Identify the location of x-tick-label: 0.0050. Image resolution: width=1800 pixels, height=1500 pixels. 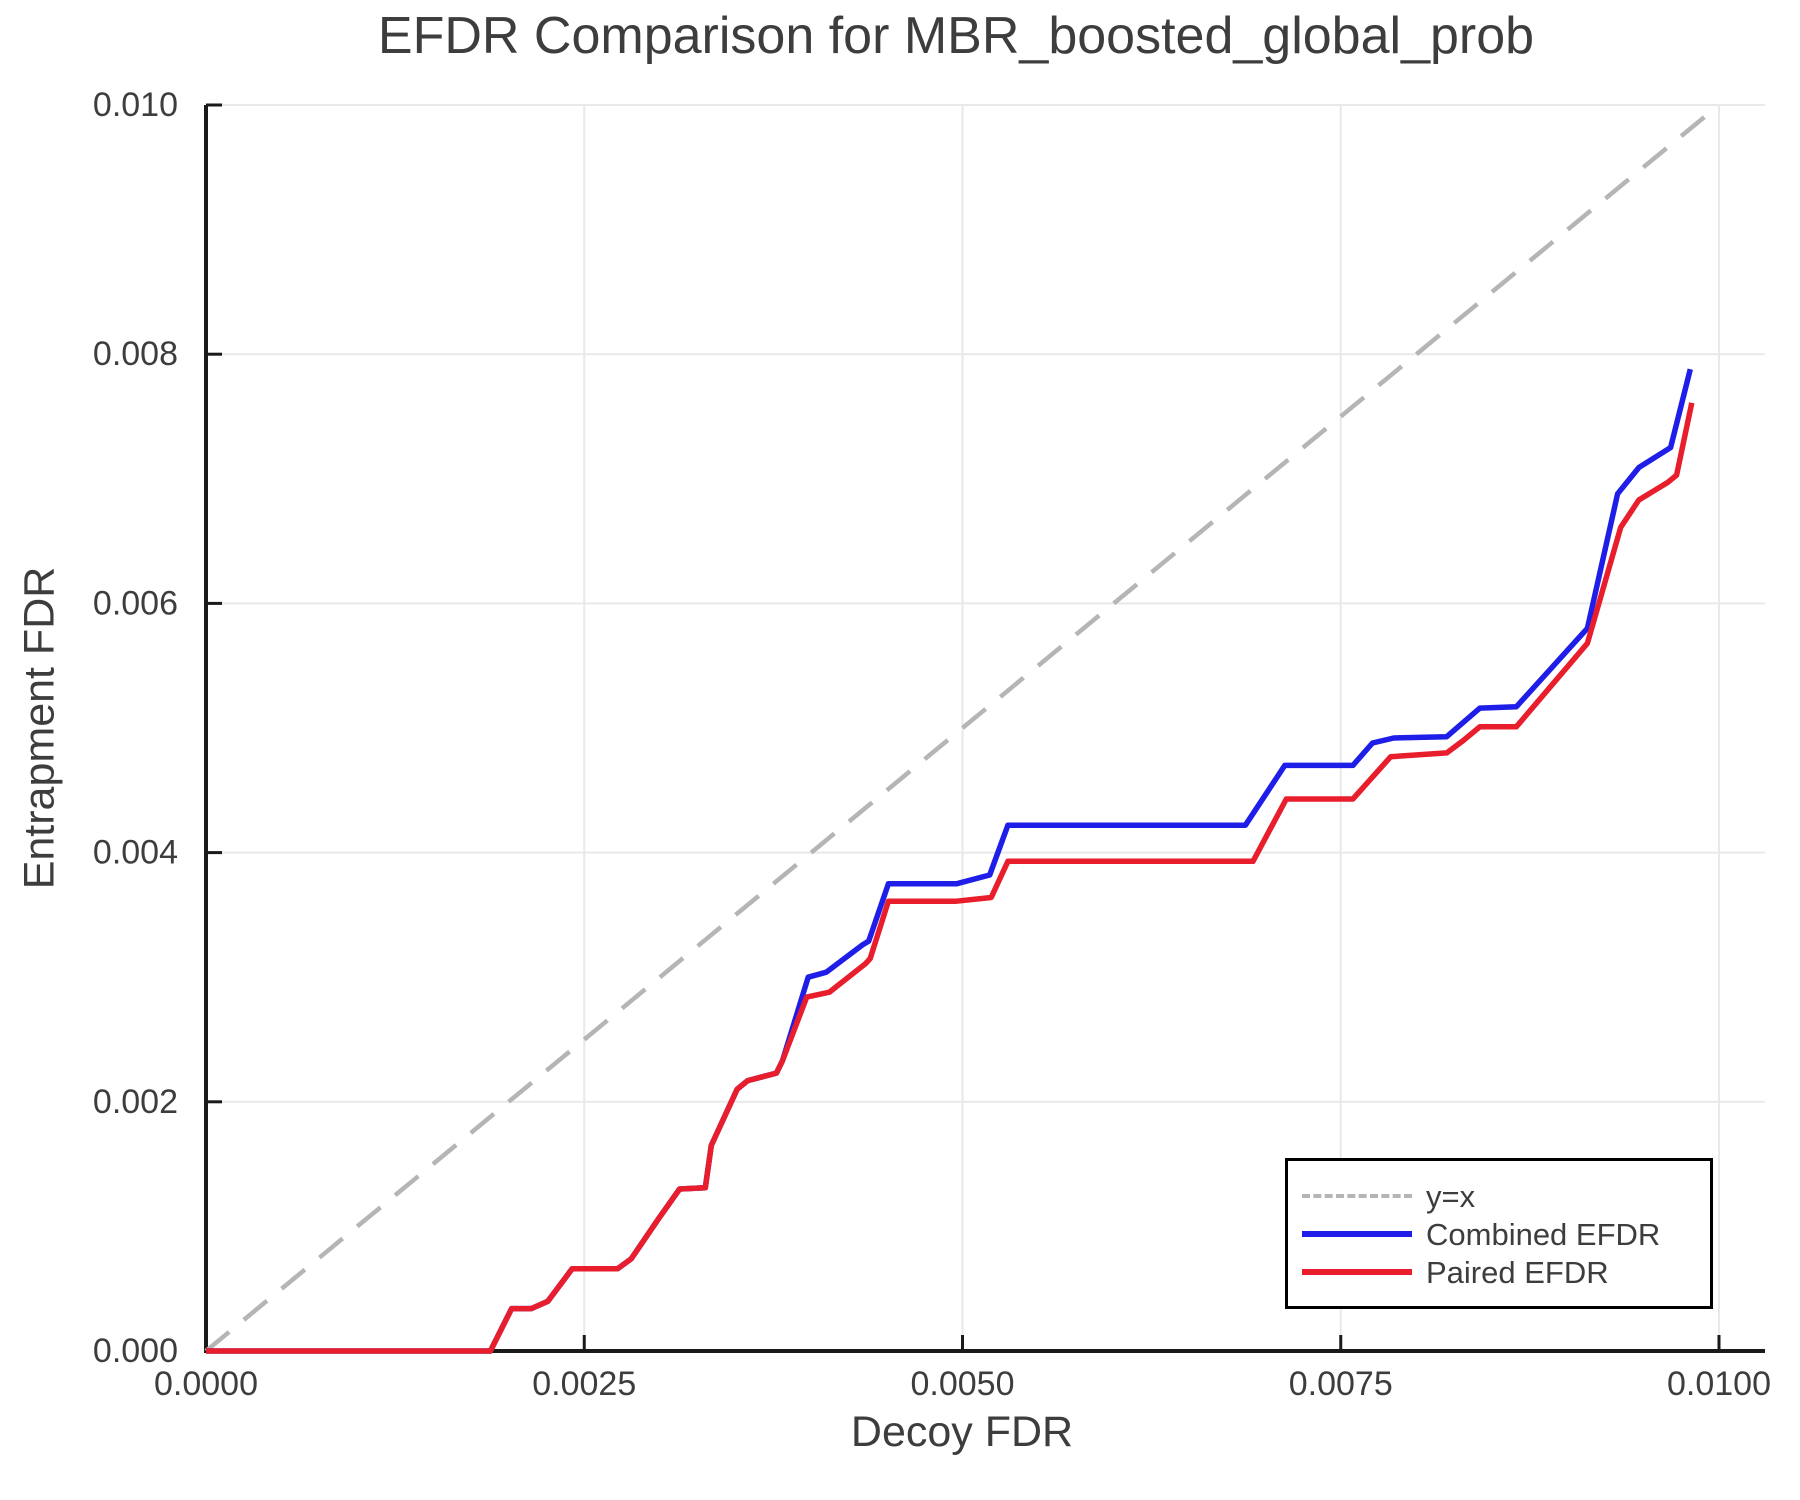
(963, 1384).